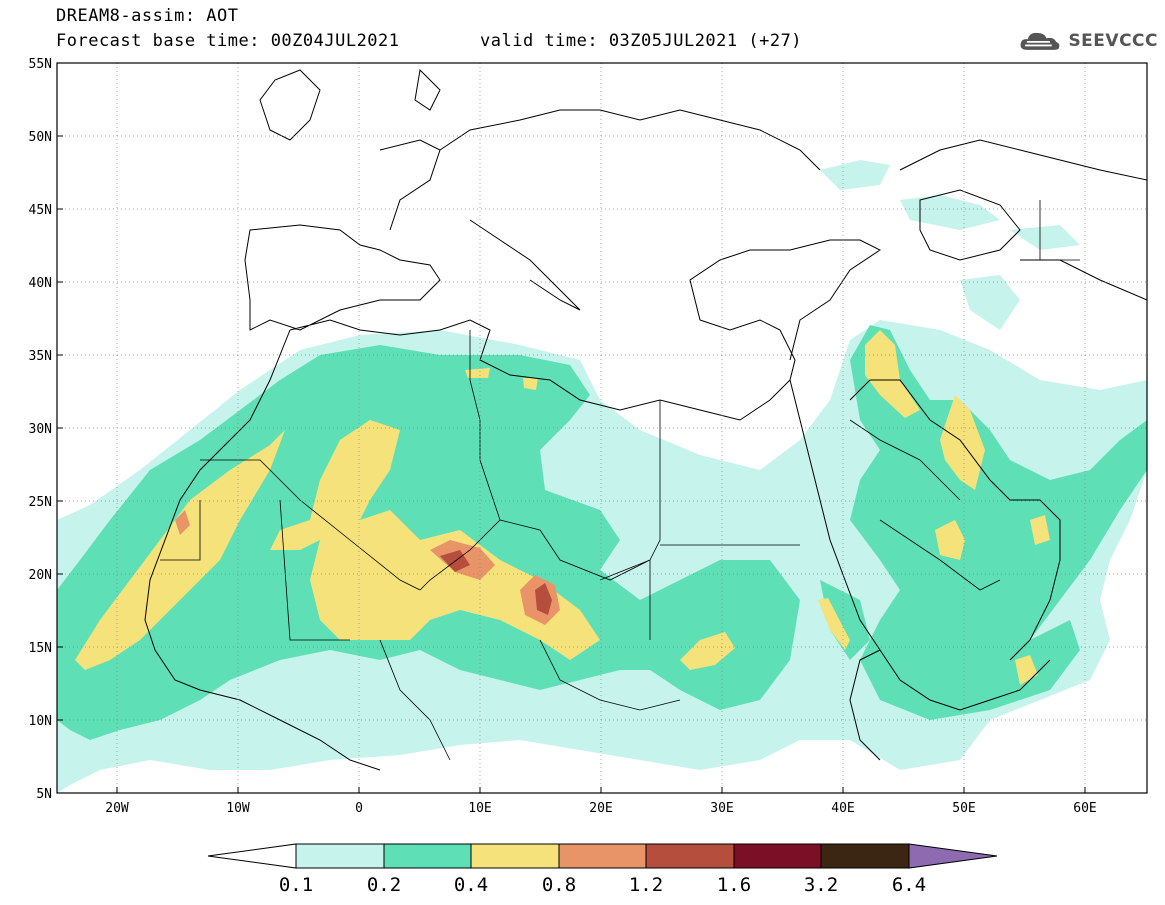 The image size is (1165, 905). I want to click on colorbar-label: 6.4, so click(909, 885).